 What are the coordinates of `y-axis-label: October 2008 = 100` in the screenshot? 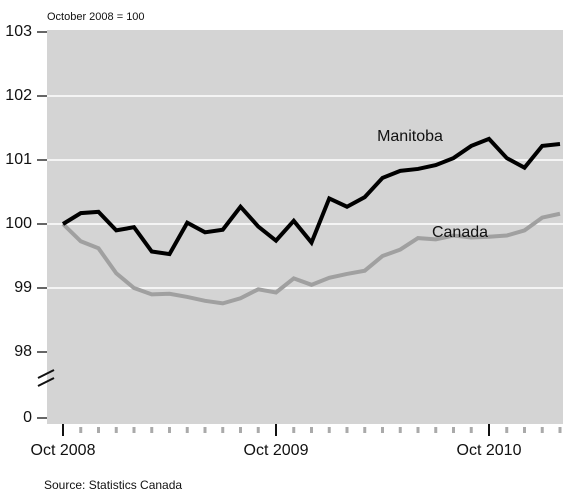 It's located at (96, 17).